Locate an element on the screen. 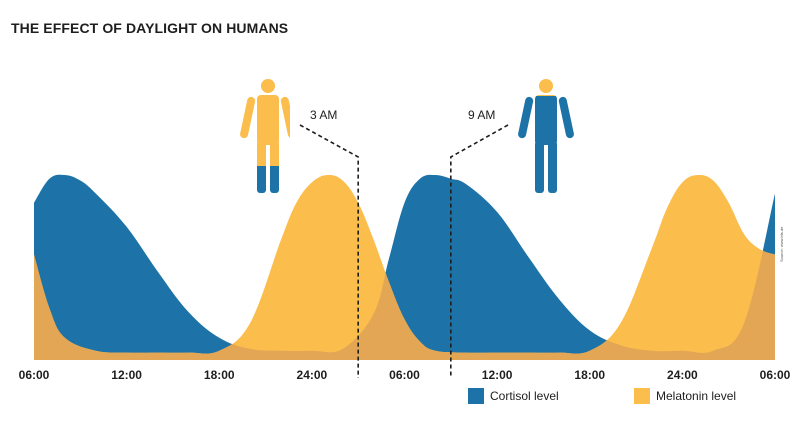  callout-label-3am: 3 AM is located at coordinates (323, 115).